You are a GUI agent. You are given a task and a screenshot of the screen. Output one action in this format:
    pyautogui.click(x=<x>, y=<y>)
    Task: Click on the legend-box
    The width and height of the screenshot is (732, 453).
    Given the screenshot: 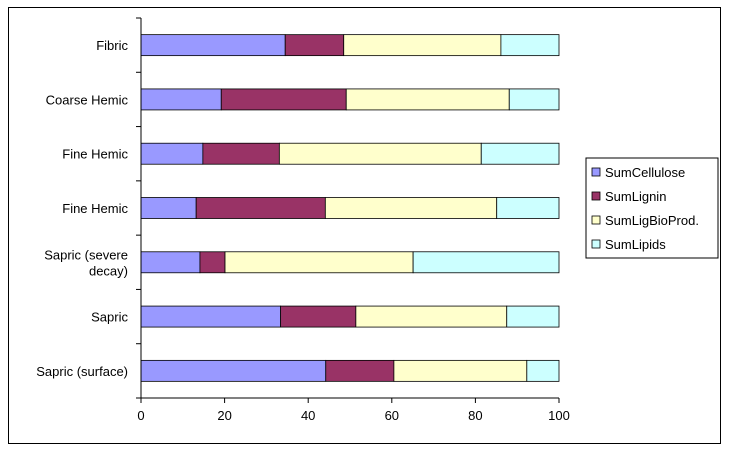 What is the action you would take?
    pyautogui.click(x=652, y=208)
    